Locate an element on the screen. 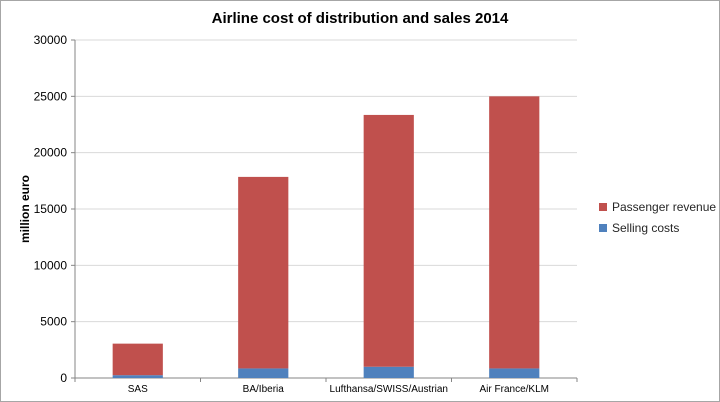 The width and height of the screenshot is (720, 402). y-tick-label: 25000 is located at coordinates (51, 96).